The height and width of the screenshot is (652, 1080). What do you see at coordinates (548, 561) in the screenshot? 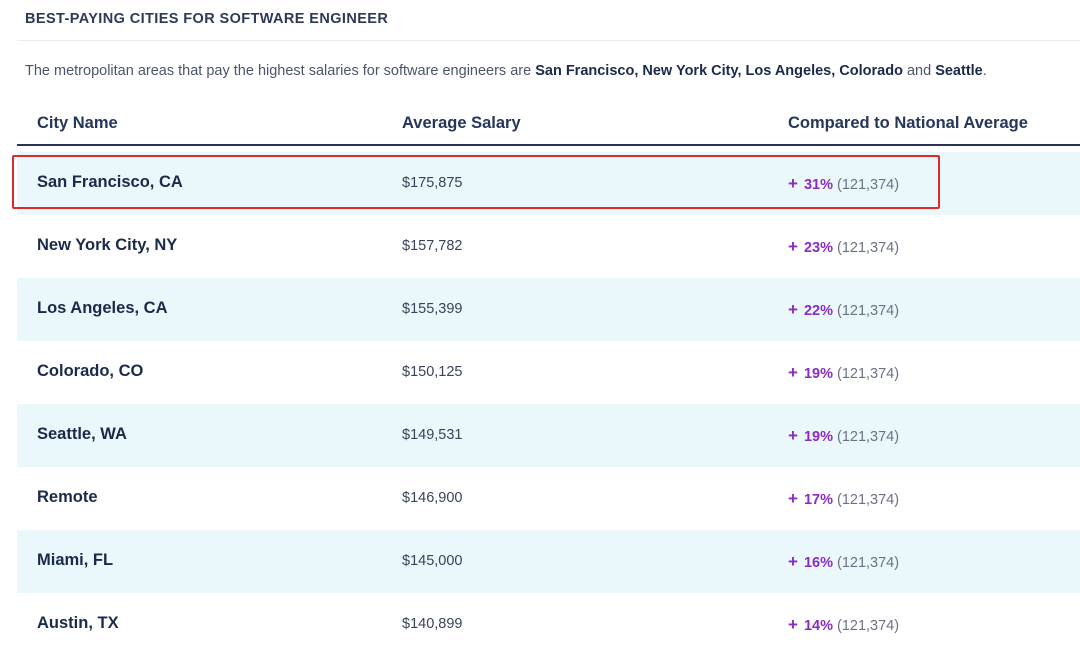
I see `table-row: Miami, FL $145,000 +16% (121,374)` at bounding box center [548, 561].